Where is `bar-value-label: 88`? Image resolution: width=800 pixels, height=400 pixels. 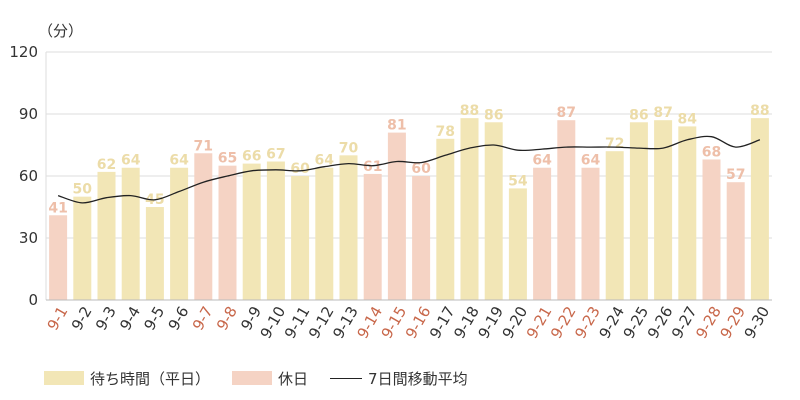 bar-value-label: 88 is located at coordinates (759, 111).